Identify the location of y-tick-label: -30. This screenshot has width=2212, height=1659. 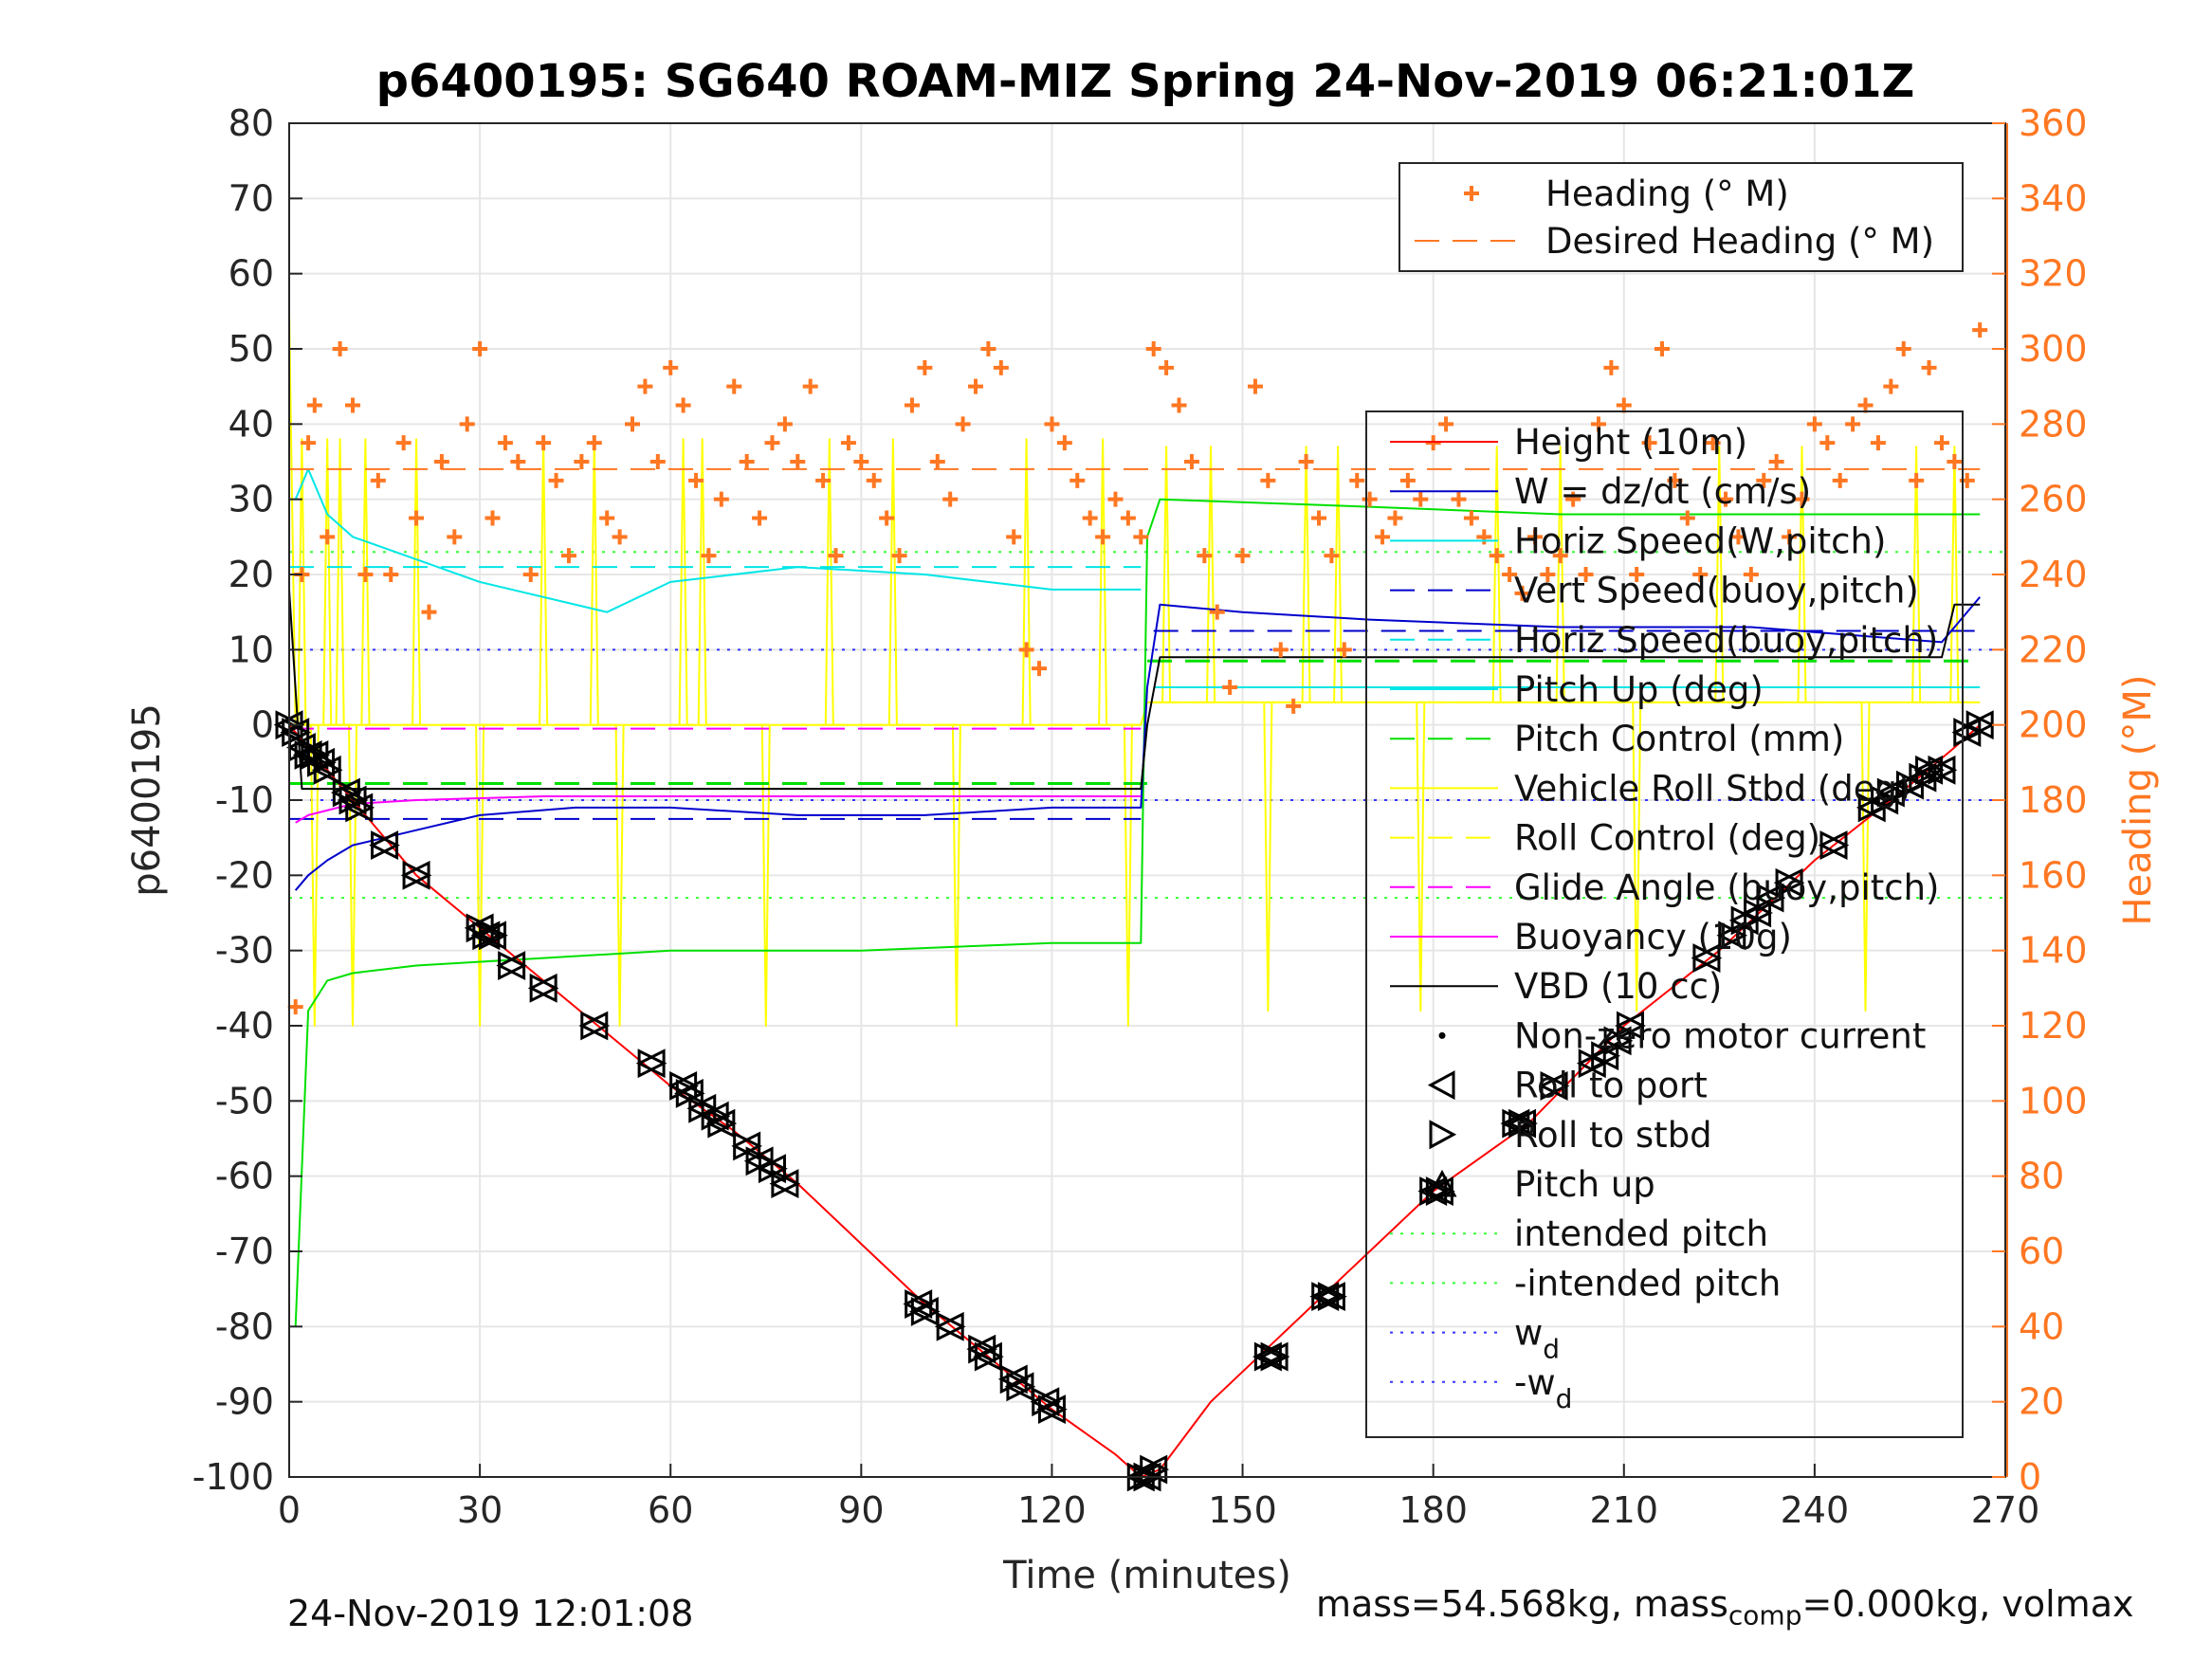
(244, 951).